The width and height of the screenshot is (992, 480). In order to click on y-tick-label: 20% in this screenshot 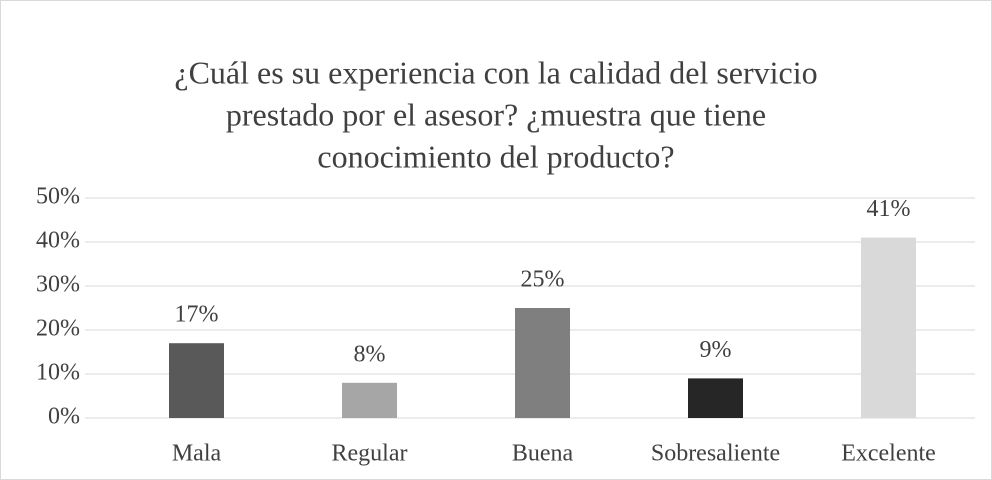, I will do `click(58, 329)`.